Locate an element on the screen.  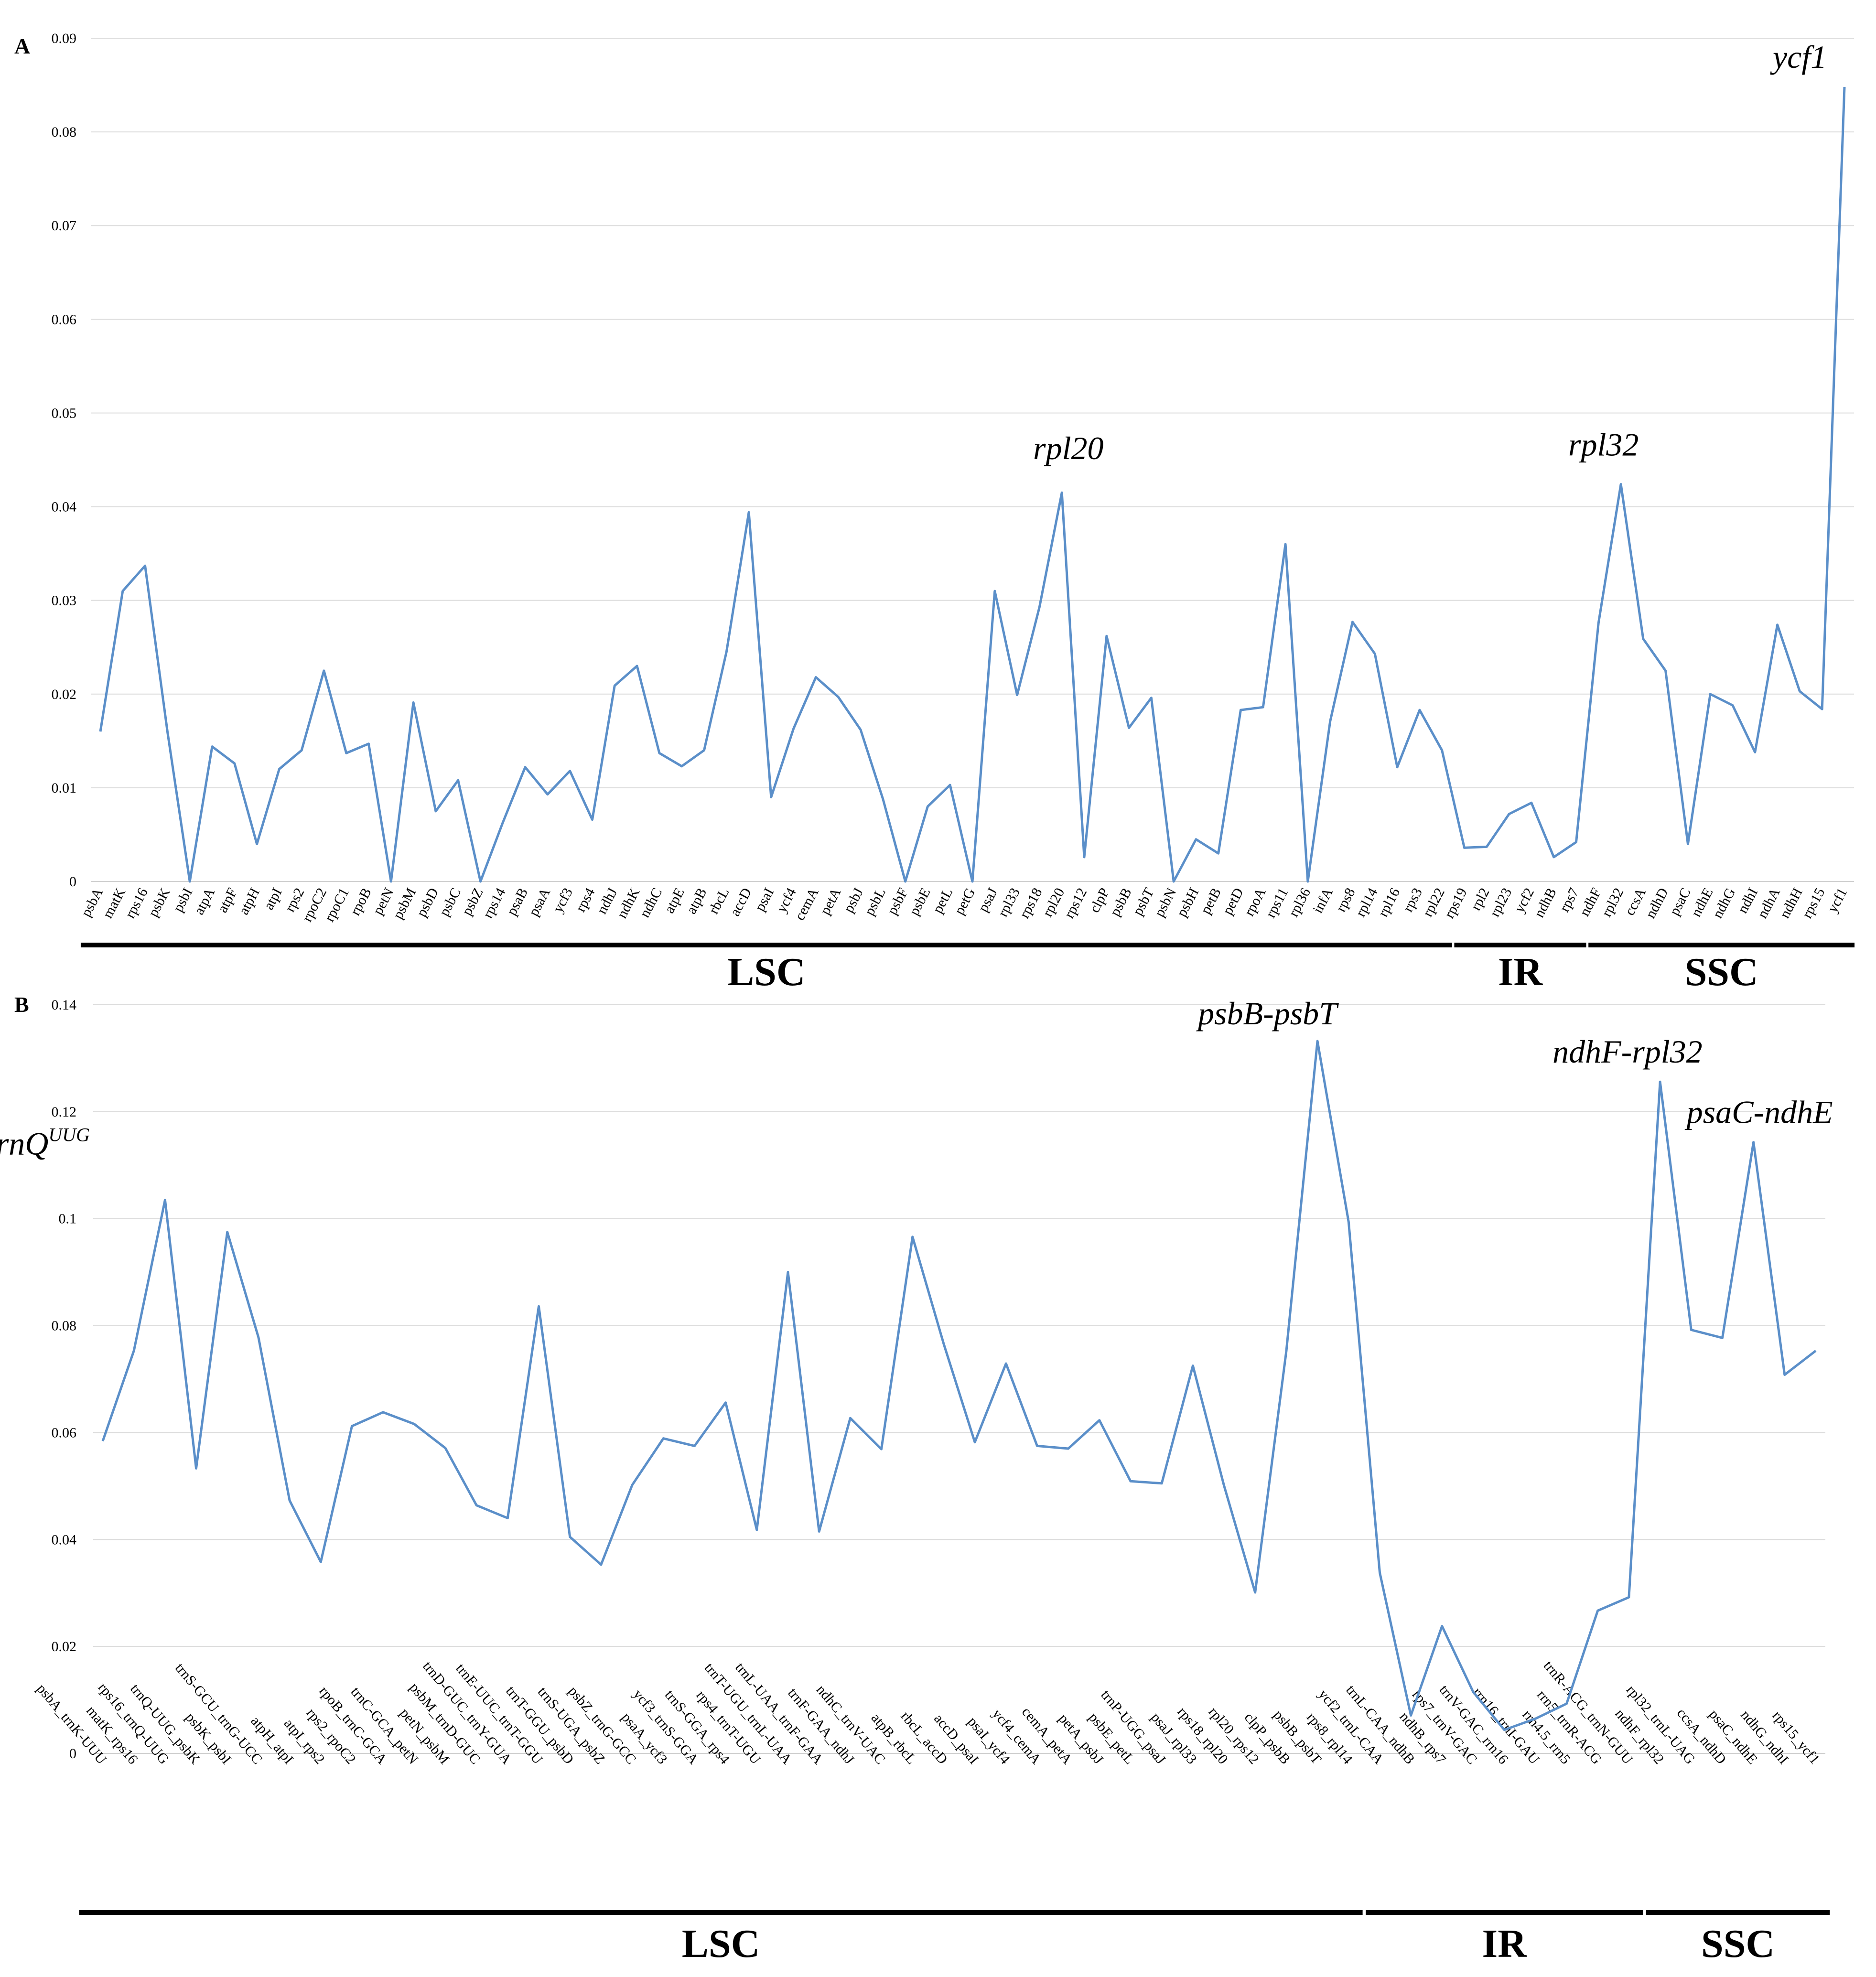
region-label-lsc: LSC is located at coordinates (766, 972).